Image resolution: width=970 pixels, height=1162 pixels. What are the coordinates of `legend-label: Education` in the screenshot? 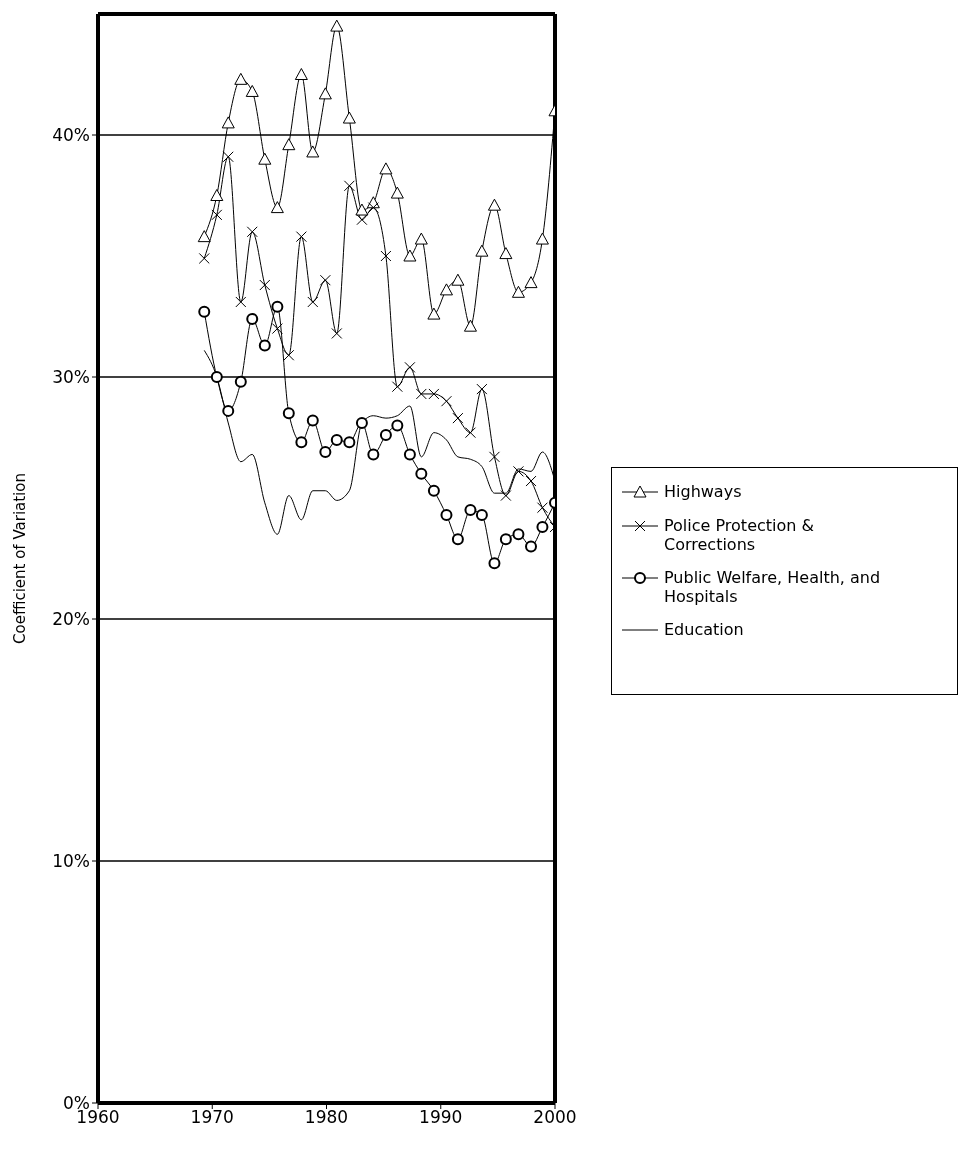 It's located at (704, 629).